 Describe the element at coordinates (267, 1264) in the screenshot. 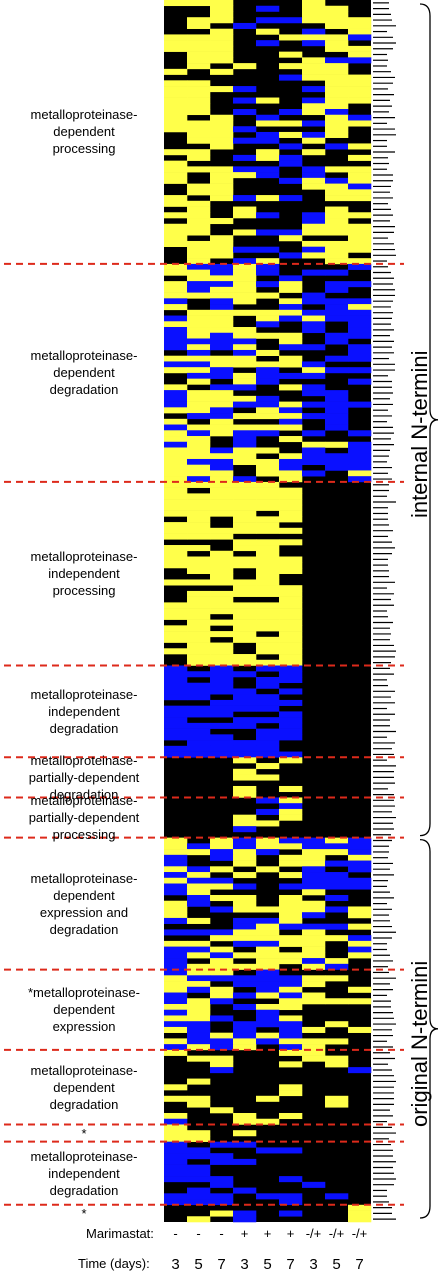

I see `time-tick: 5` at that location.